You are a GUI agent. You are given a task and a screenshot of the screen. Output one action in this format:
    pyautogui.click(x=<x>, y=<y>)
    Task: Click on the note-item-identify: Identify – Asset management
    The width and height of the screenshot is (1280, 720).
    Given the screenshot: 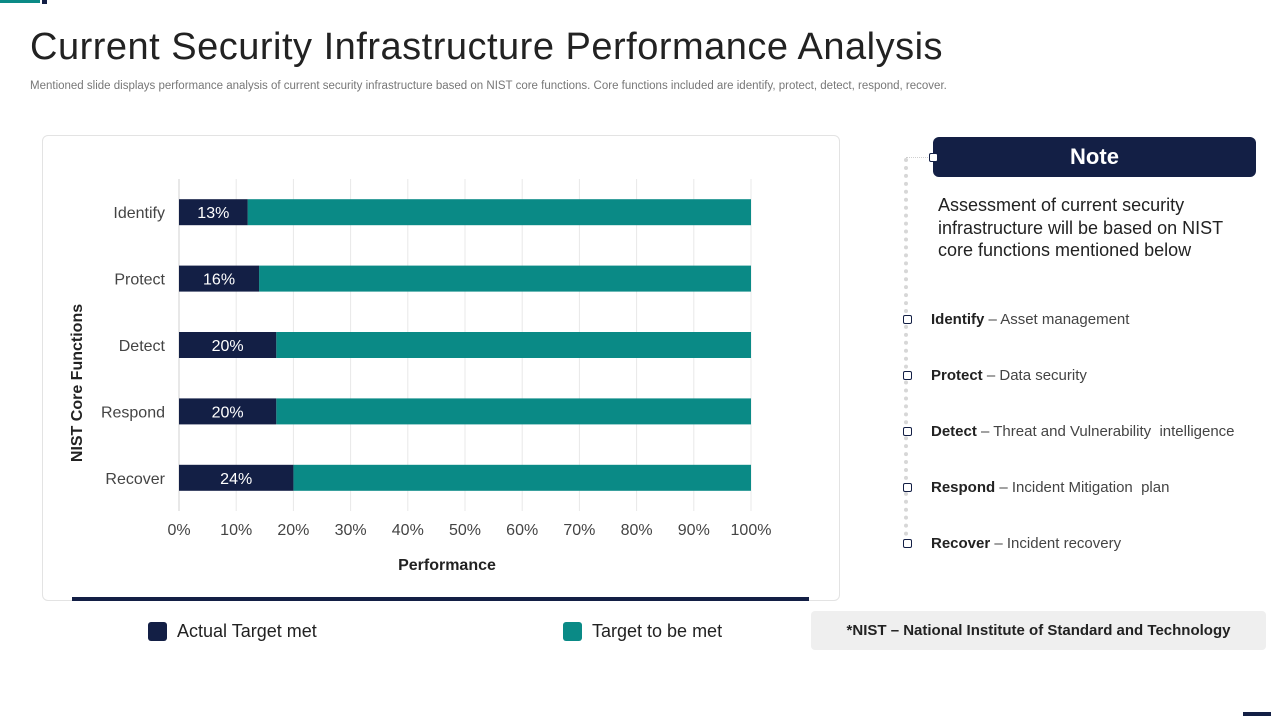 What is the action you would take?
    pyautogui.click(x=1016, y=319)
    